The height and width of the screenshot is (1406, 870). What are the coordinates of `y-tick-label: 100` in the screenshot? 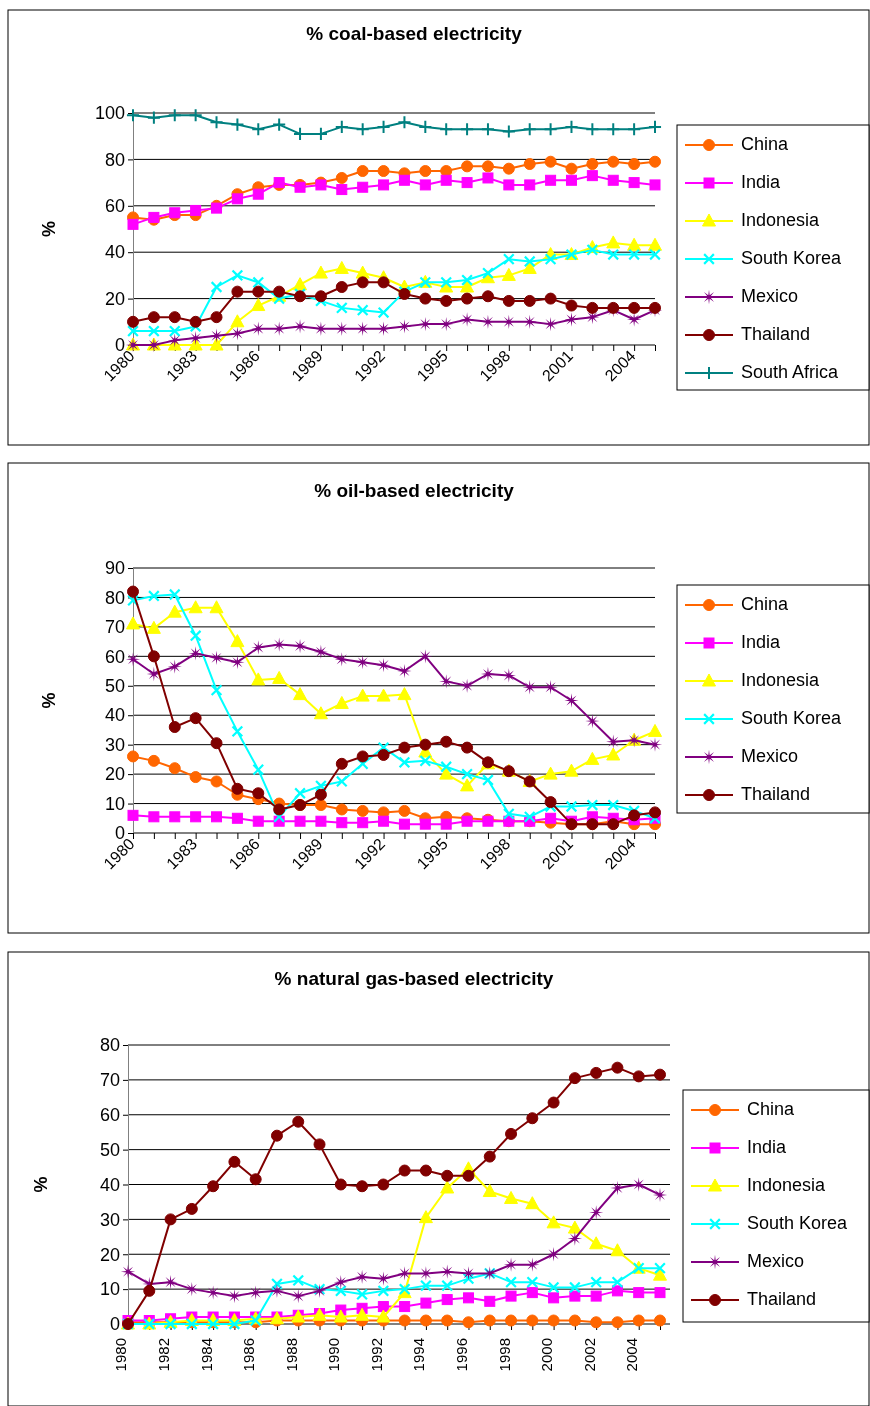 It's located at (109, 113).